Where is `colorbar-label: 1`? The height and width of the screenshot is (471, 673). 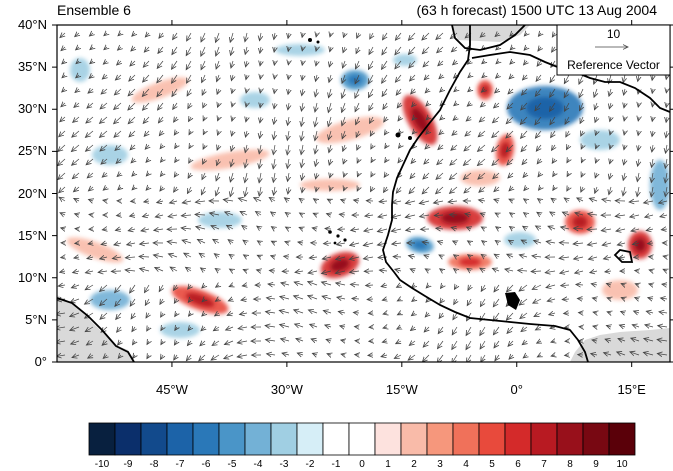
colorbar-label: 1 is located at coordinates (388, 464).